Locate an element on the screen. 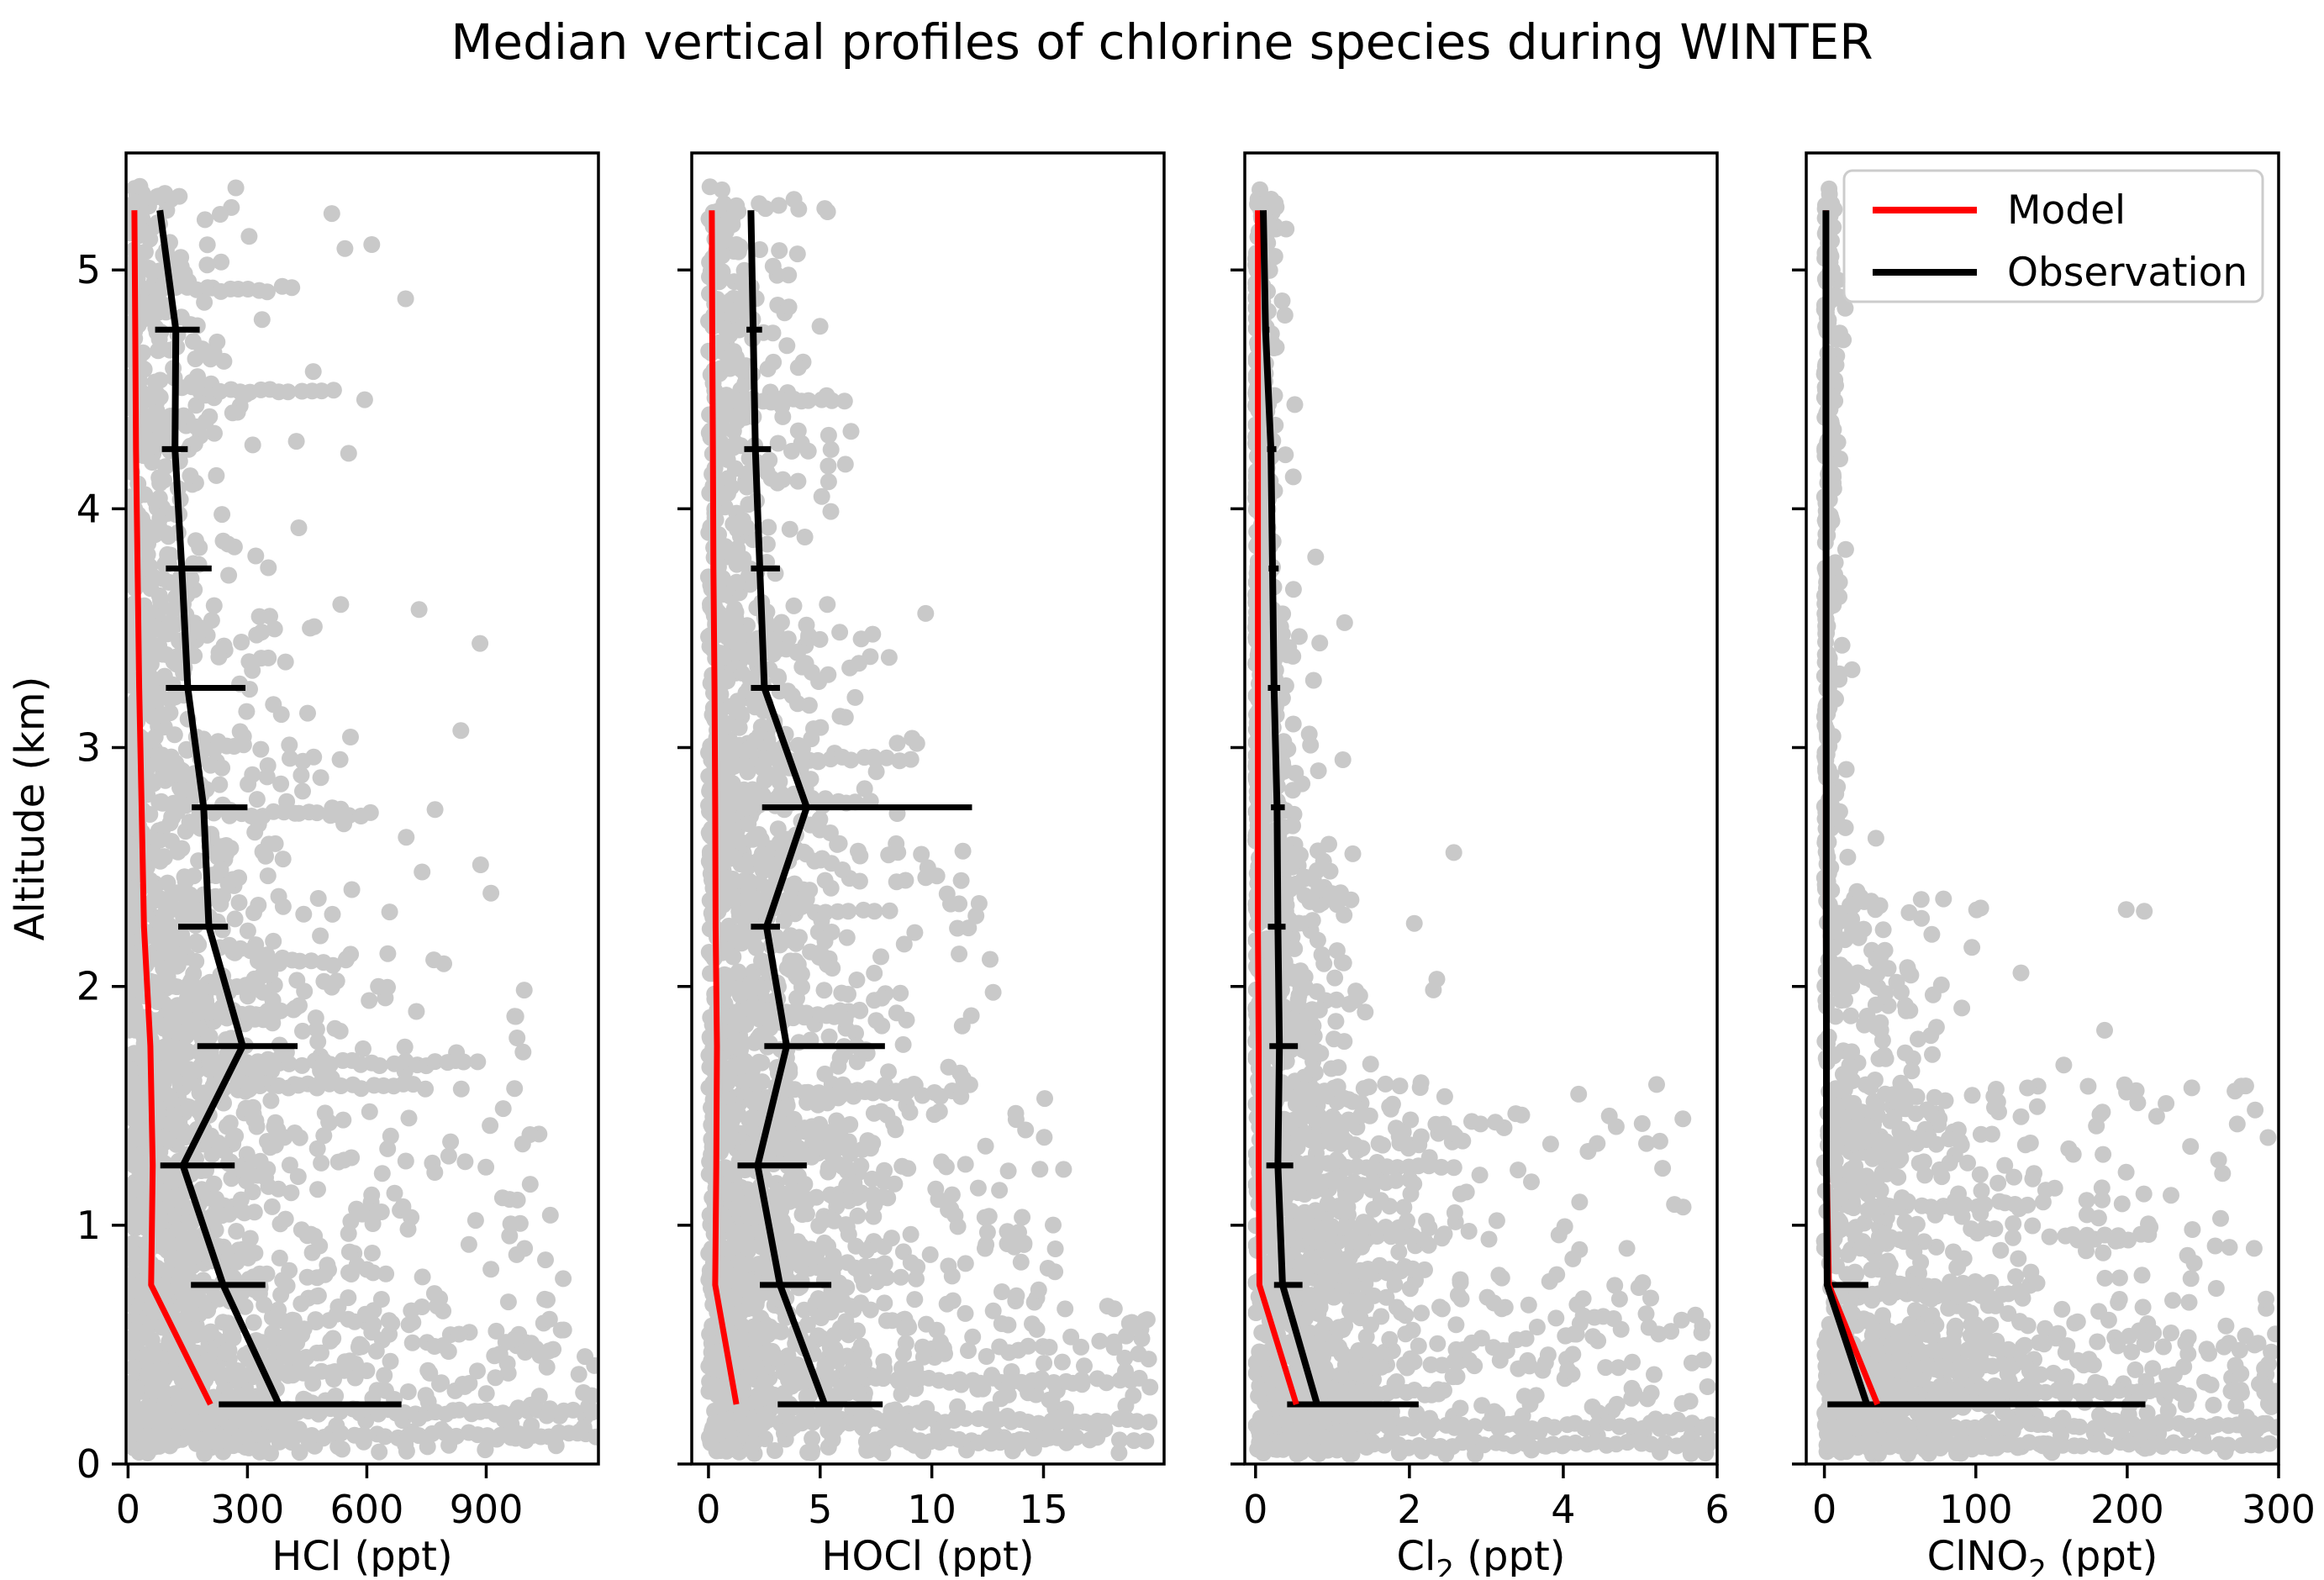  x-tick-label: 4 is located at coordinates (1563, 1509).